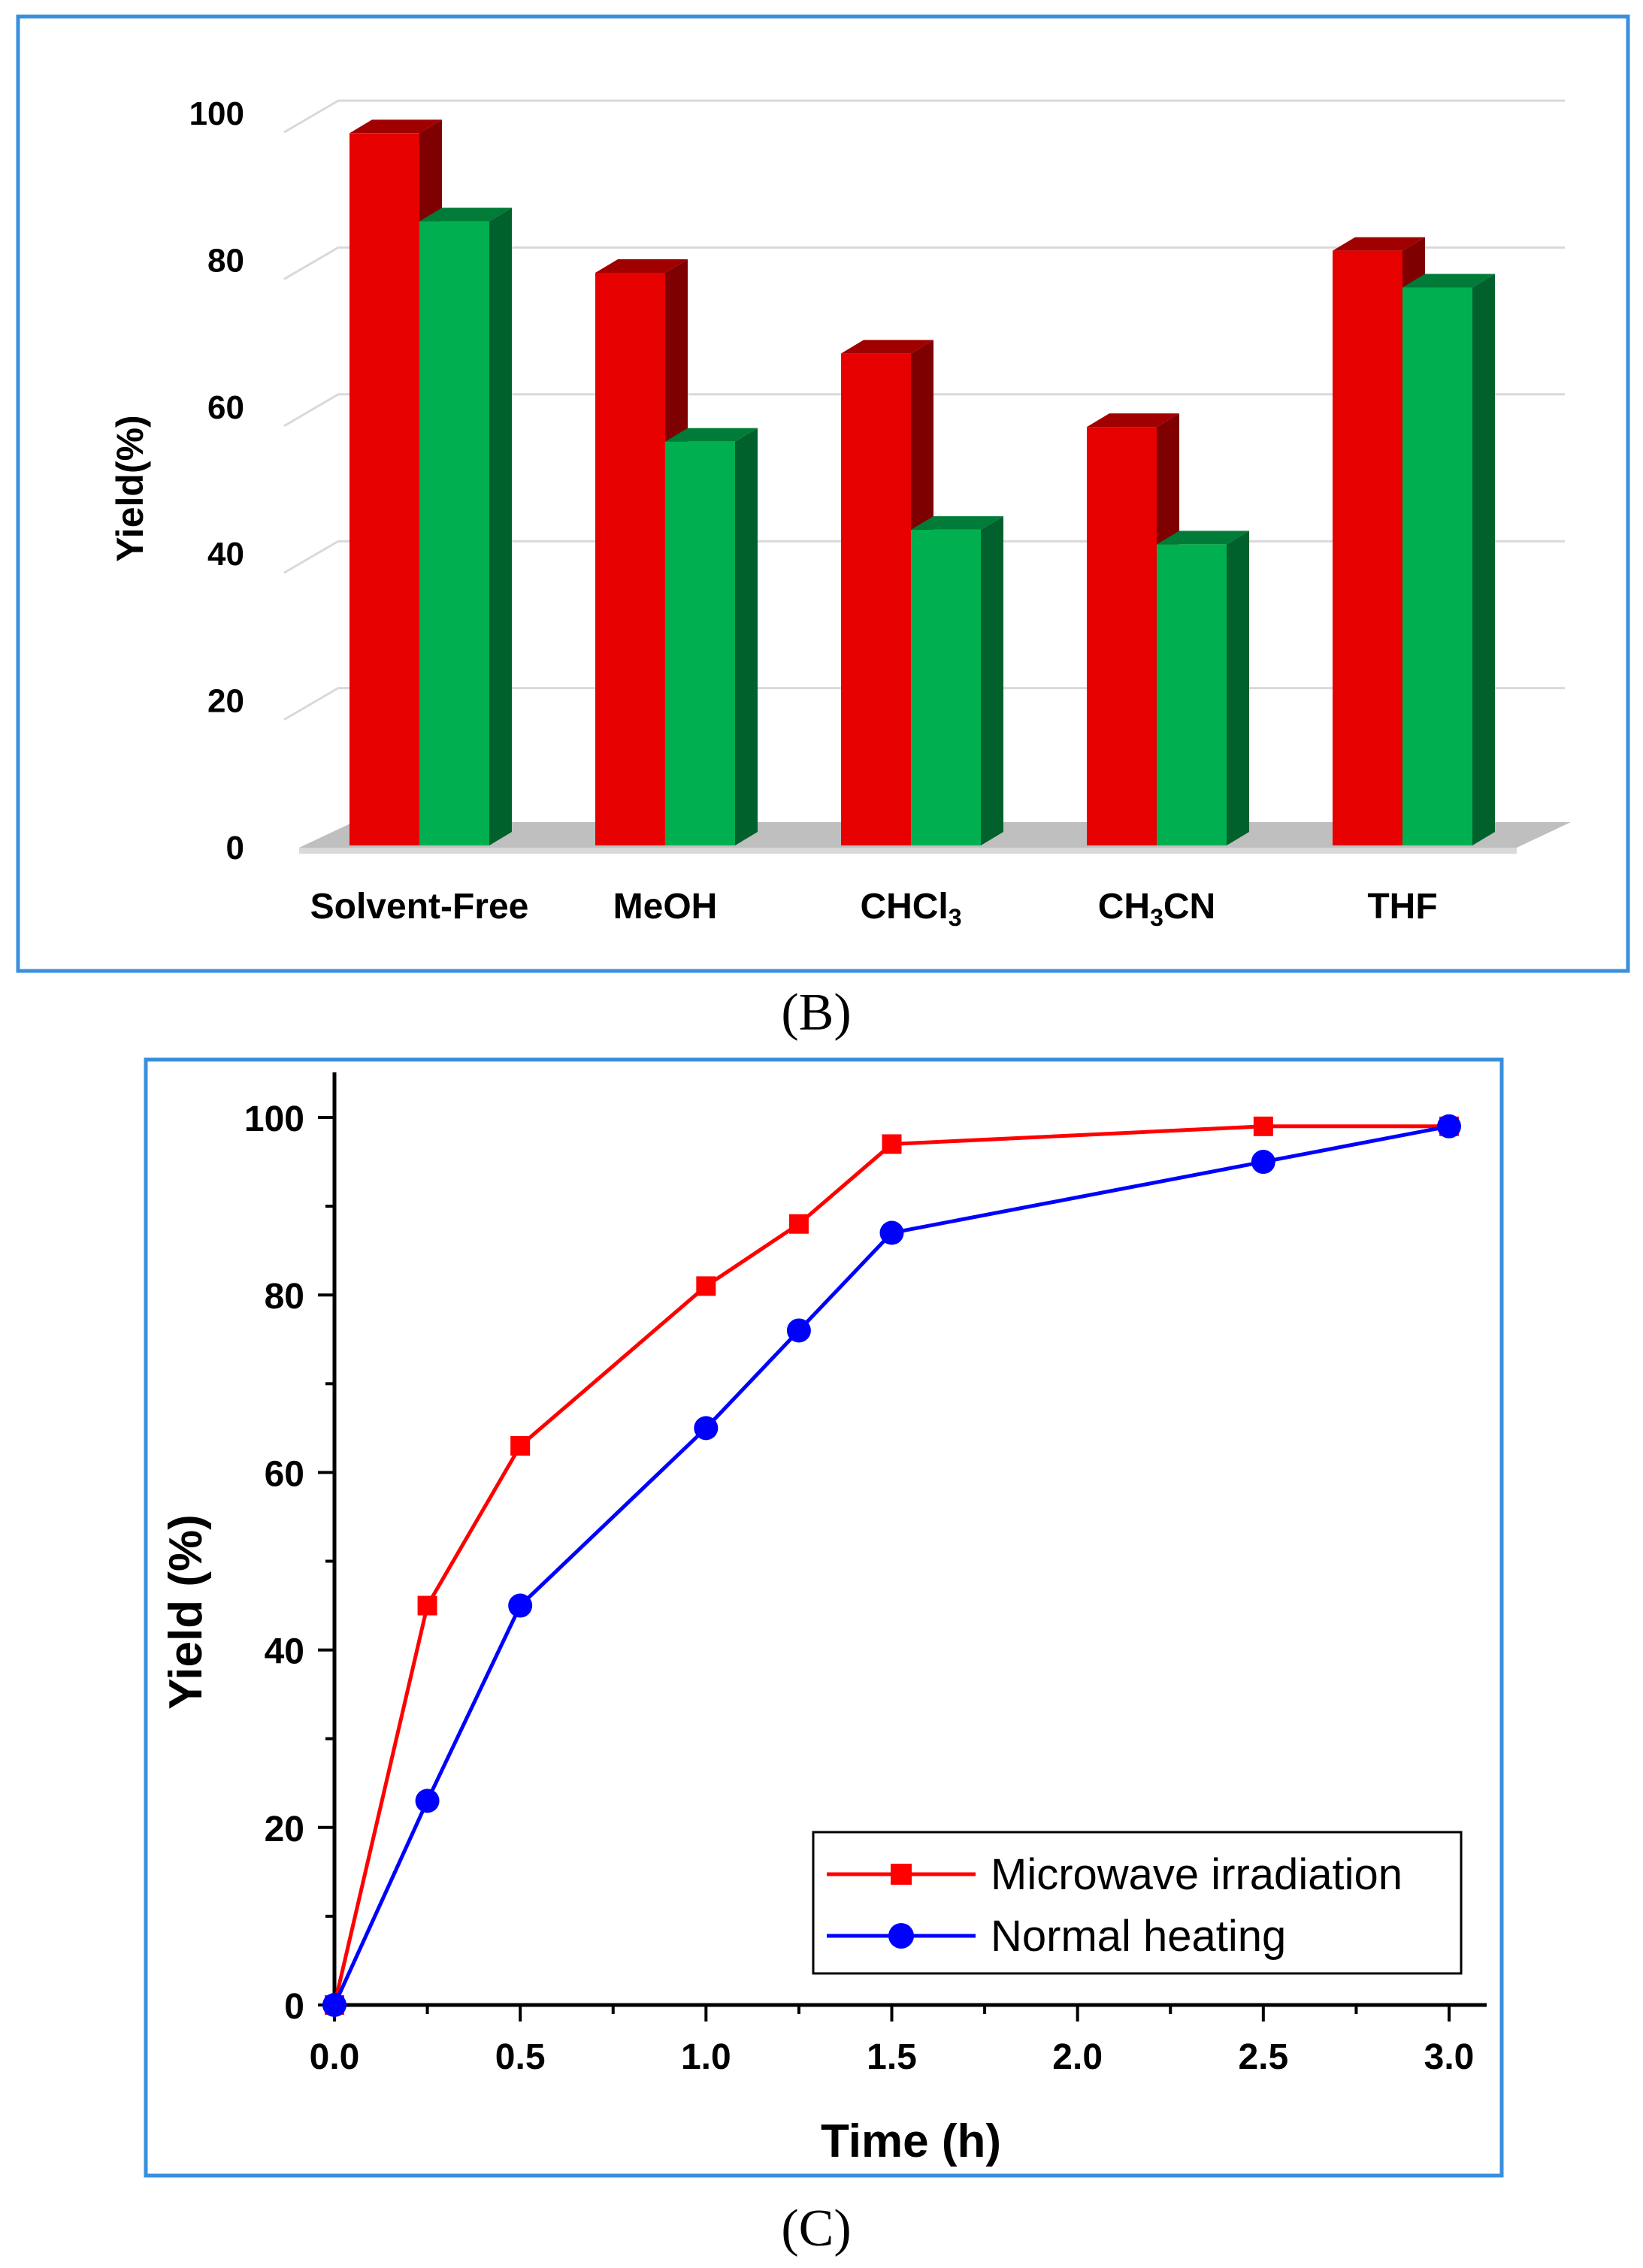  Describe the element at coordinates (816, 1013) in the screenshot. I see `panel-label-b: (B)` at that location.